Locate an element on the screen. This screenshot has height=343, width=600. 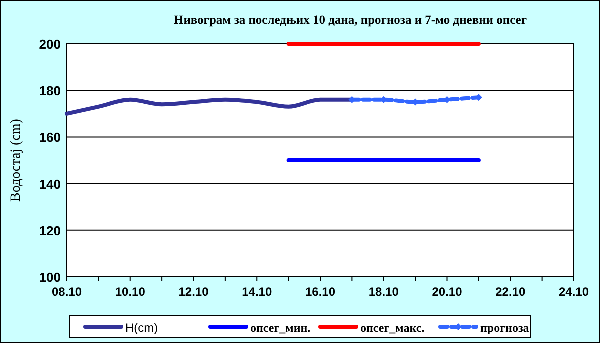
y-tick-label: 200 is located at coordinates (50, 44).